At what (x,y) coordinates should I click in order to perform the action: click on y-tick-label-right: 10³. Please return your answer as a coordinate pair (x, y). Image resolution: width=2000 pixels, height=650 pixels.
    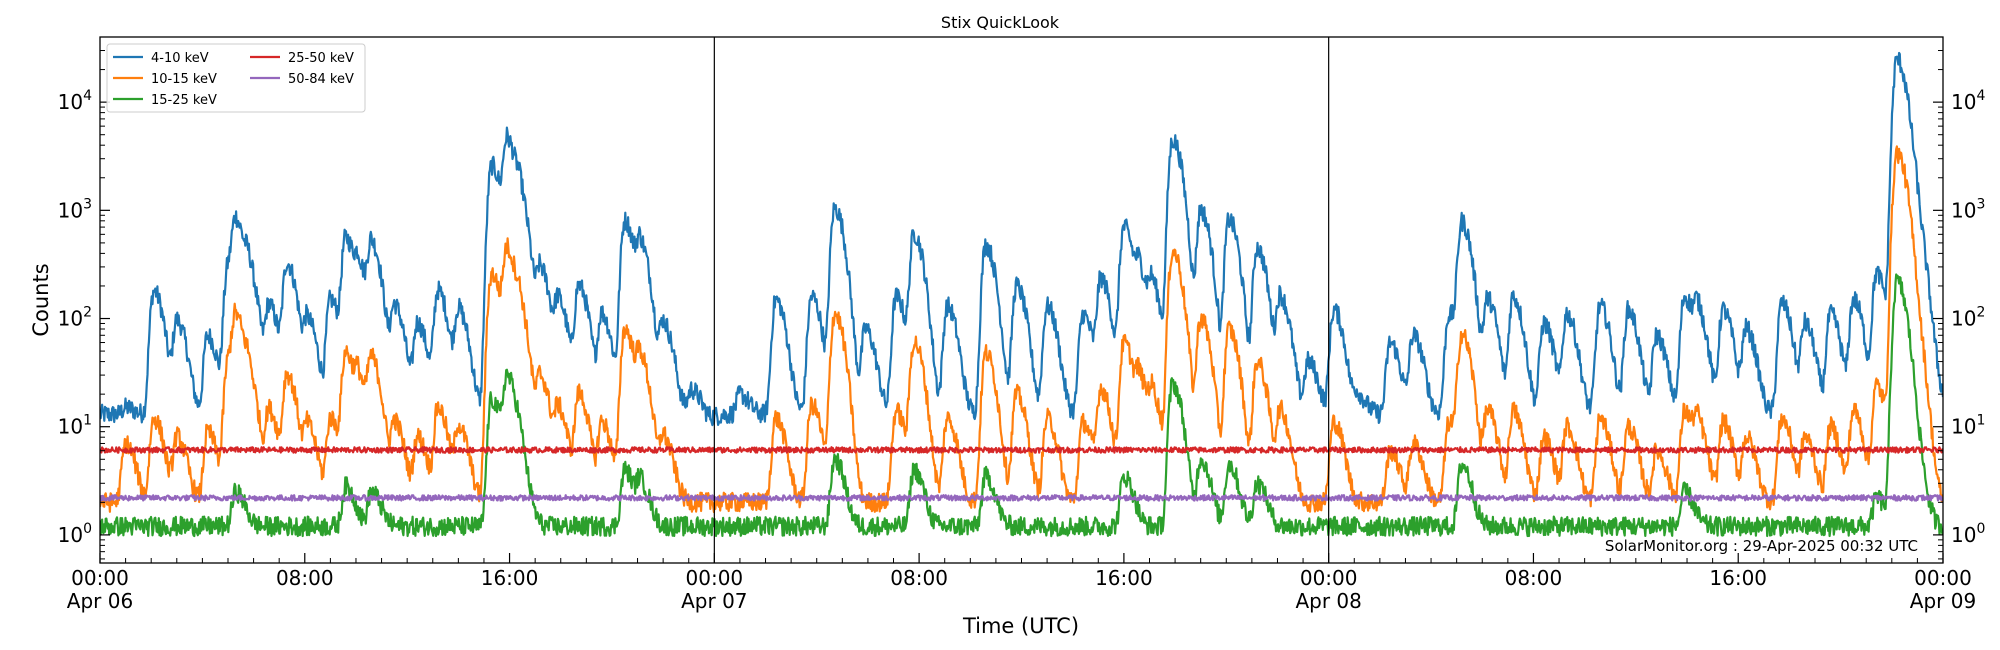
    Looking at the image, I should click on (1968, 209).